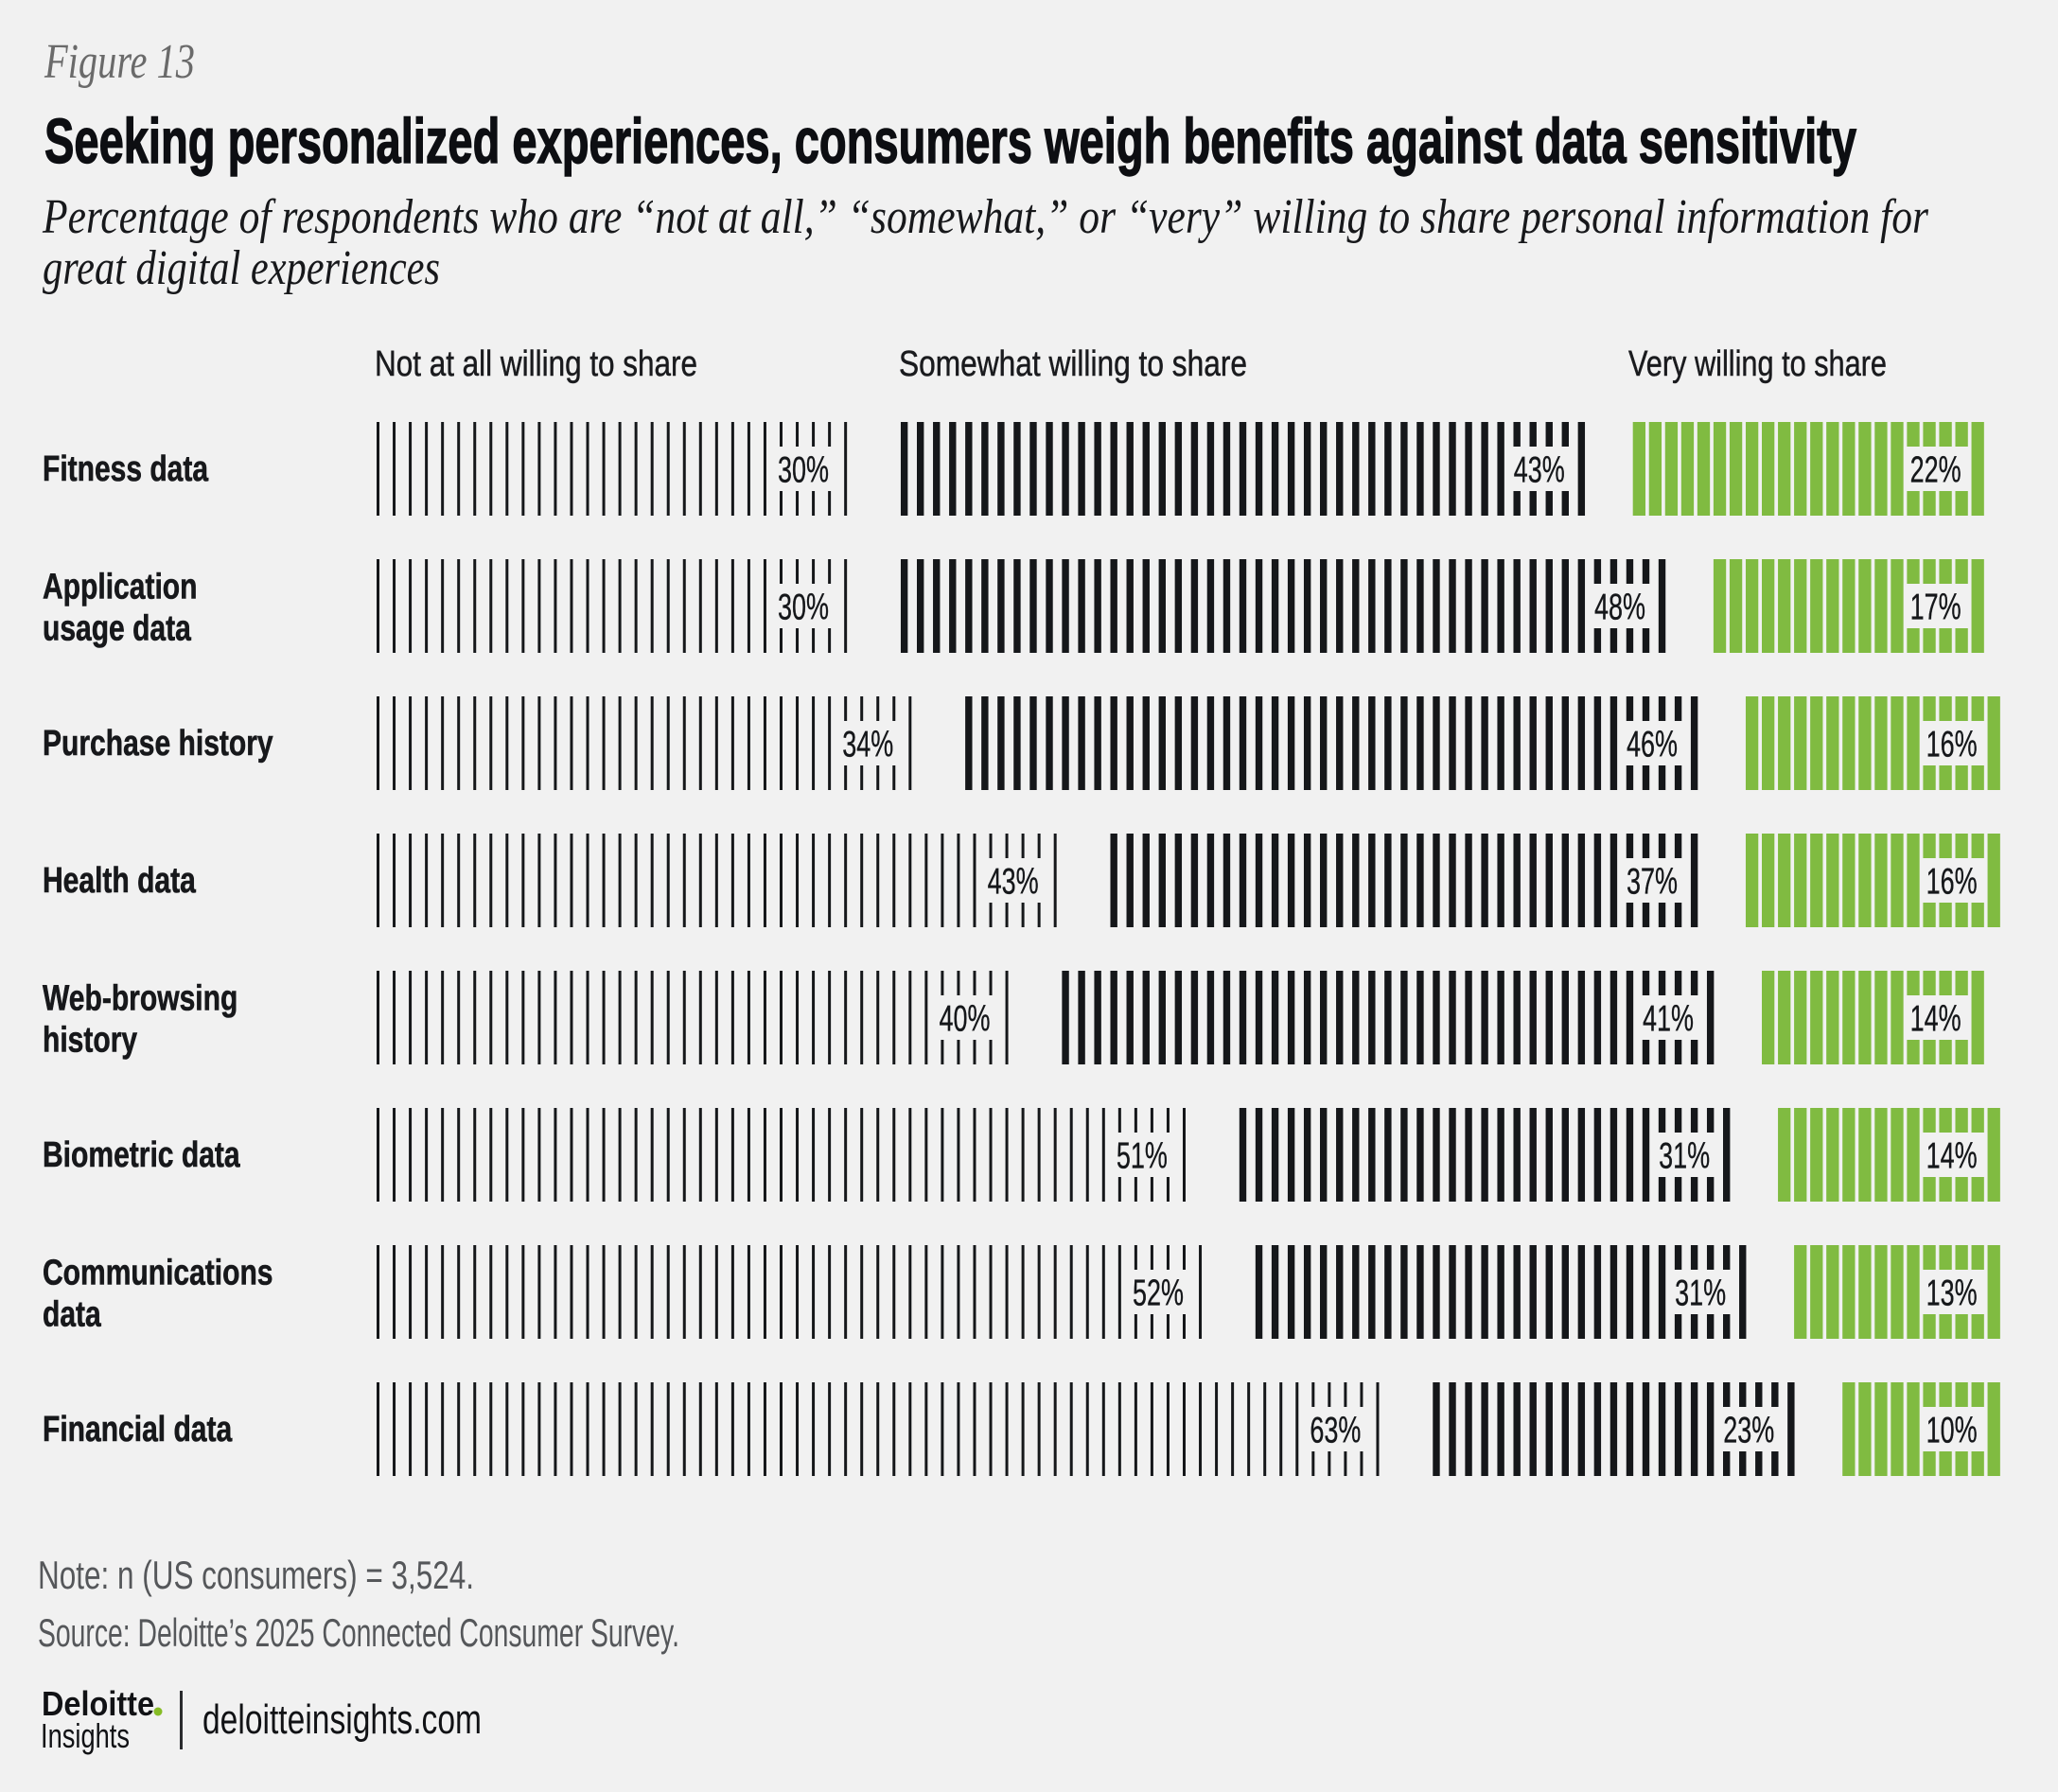 Image resolution: width=2058 pixels, height=1792 pixels. Describe the element at coordinates (1652, 882) in the screenshot. I see `svg-text: 37%` at that location.